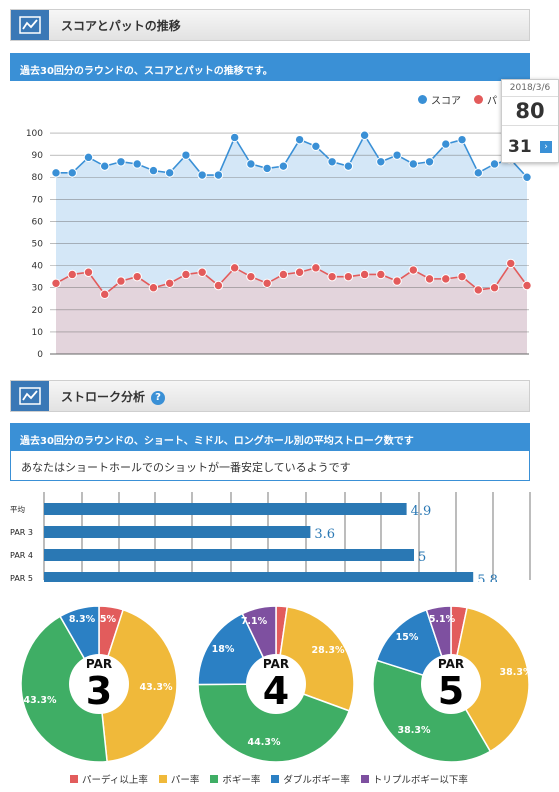 This screenshot has height=792, width=559. Describe the element at coordinates (121, 26) in the screenshot. I see `section-title: スコアとパットの推移` at that location.